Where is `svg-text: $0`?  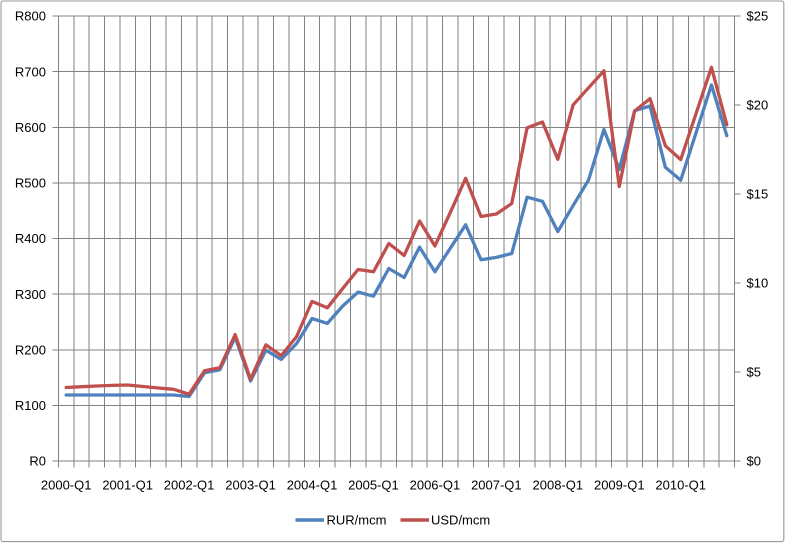 svg-text: $0 is located at coordinates (754, 461).